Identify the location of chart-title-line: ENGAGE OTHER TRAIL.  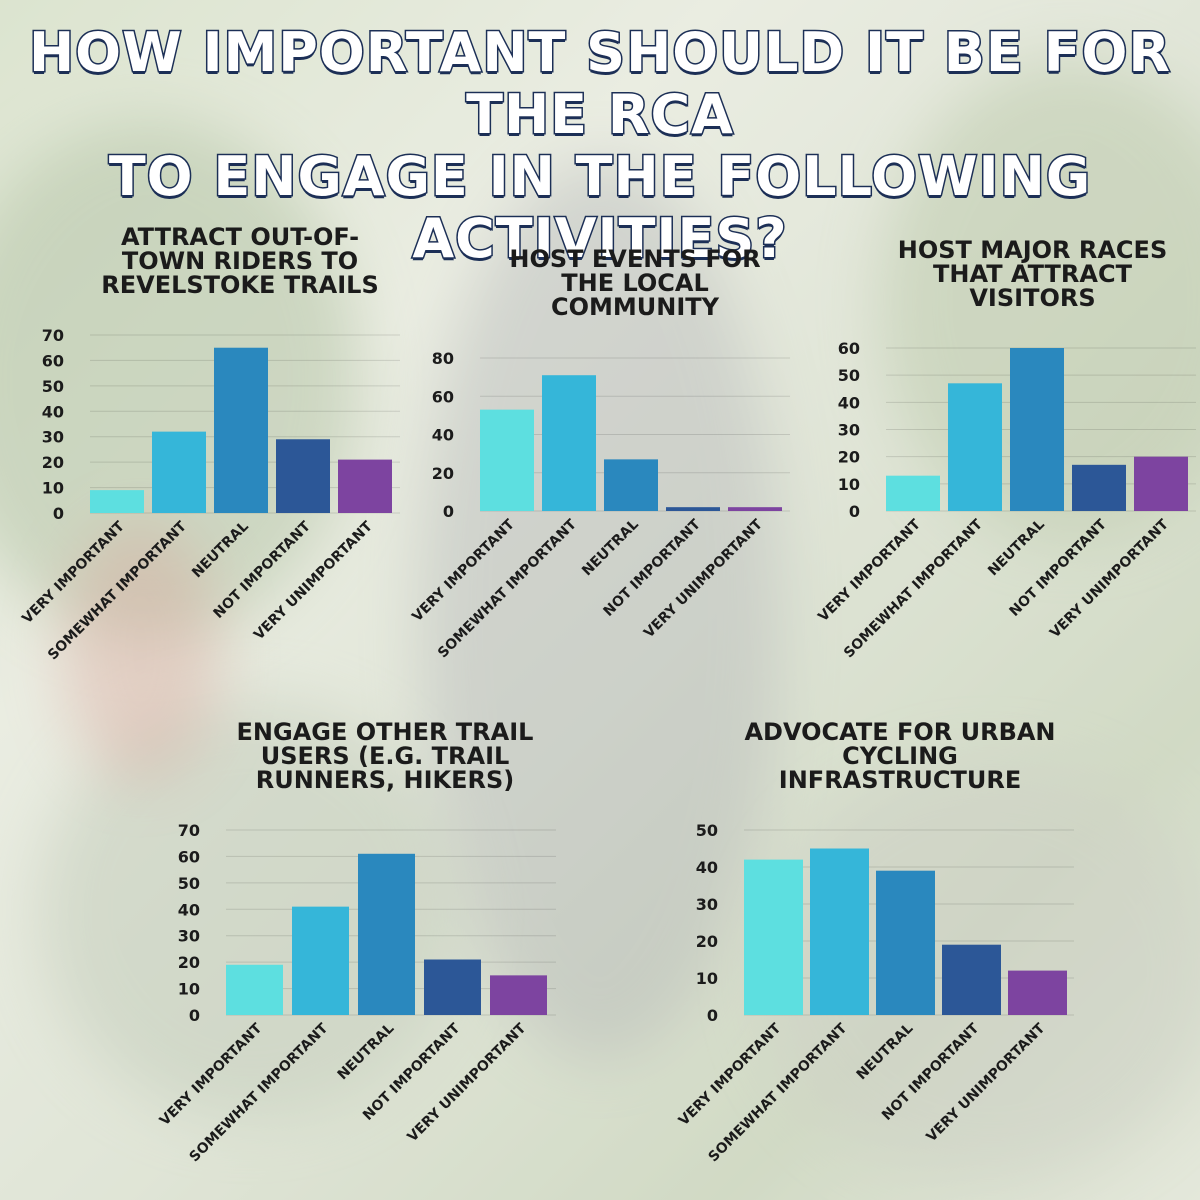
(385, 732).